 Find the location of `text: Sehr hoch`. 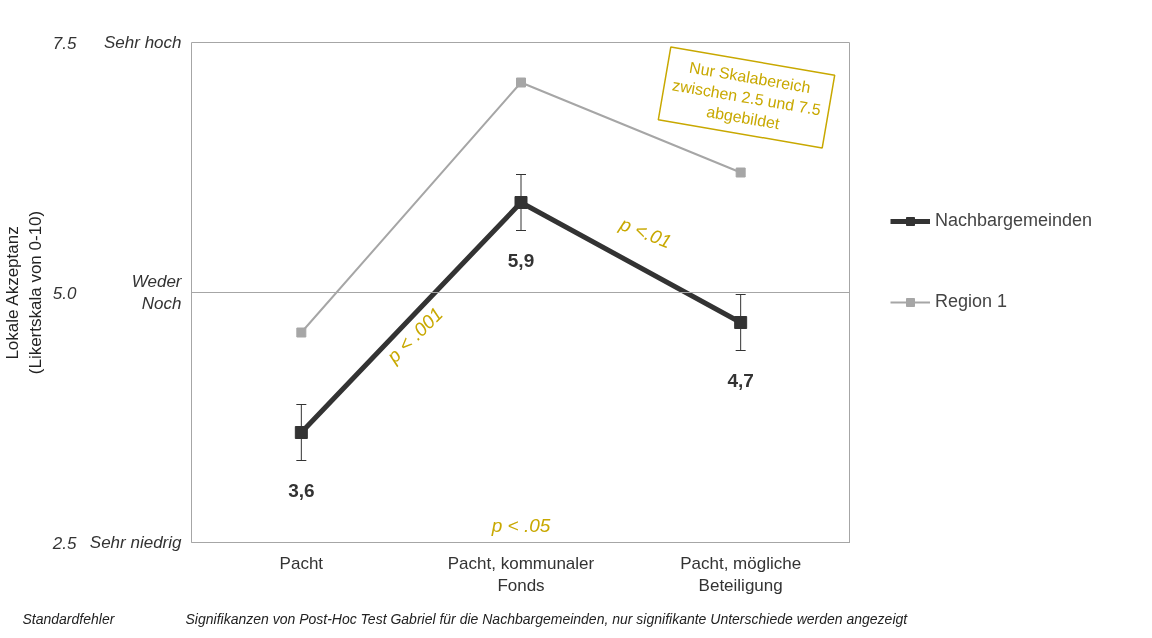

text: Sehr hoch is located at coordinates (143, 42).